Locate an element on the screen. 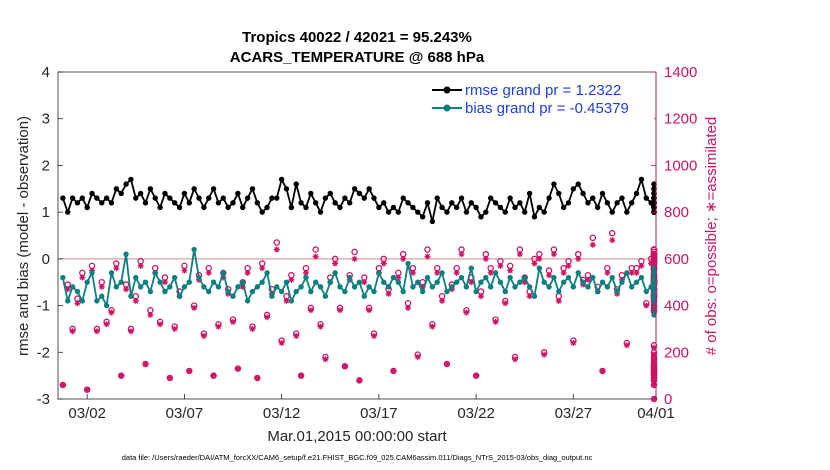  x-axis: 03/02 03/07 03/12 03/17 03/22 03/27 04/01 is located at coordinates (371, 408).